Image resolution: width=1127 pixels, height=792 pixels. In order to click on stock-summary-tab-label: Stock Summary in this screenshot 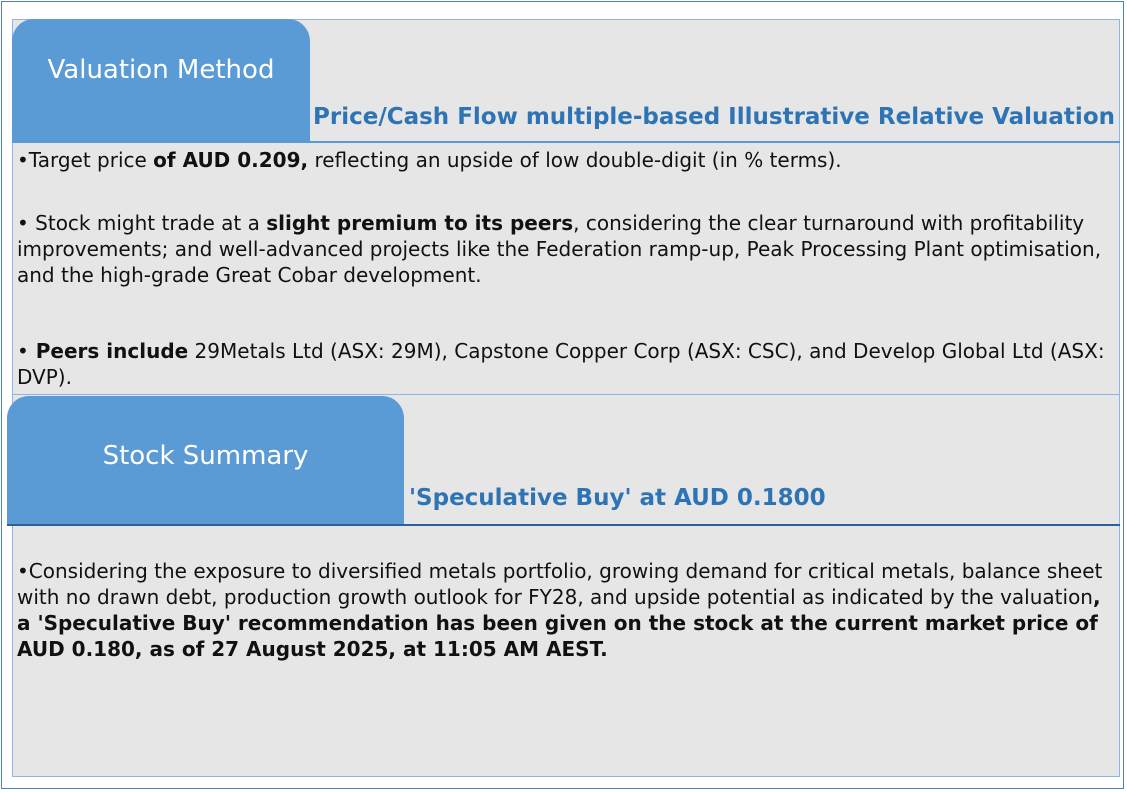, I will do `click(205, 456)`.